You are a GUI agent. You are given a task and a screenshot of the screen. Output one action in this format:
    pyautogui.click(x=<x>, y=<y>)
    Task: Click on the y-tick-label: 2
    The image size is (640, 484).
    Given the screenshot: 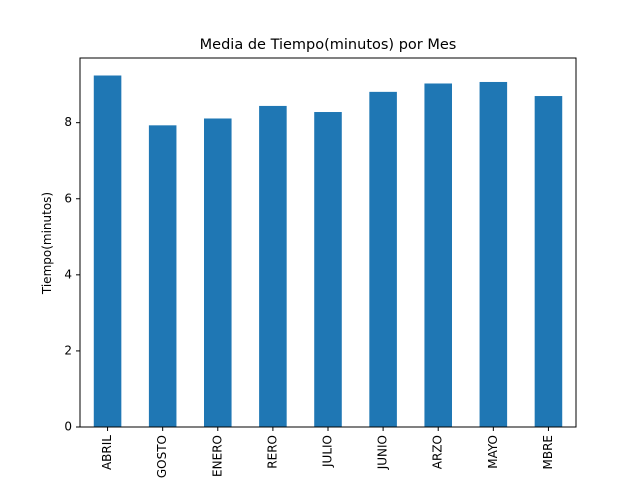 What is the action you would take?
    pyautogui.click(x=68, y=350)
    